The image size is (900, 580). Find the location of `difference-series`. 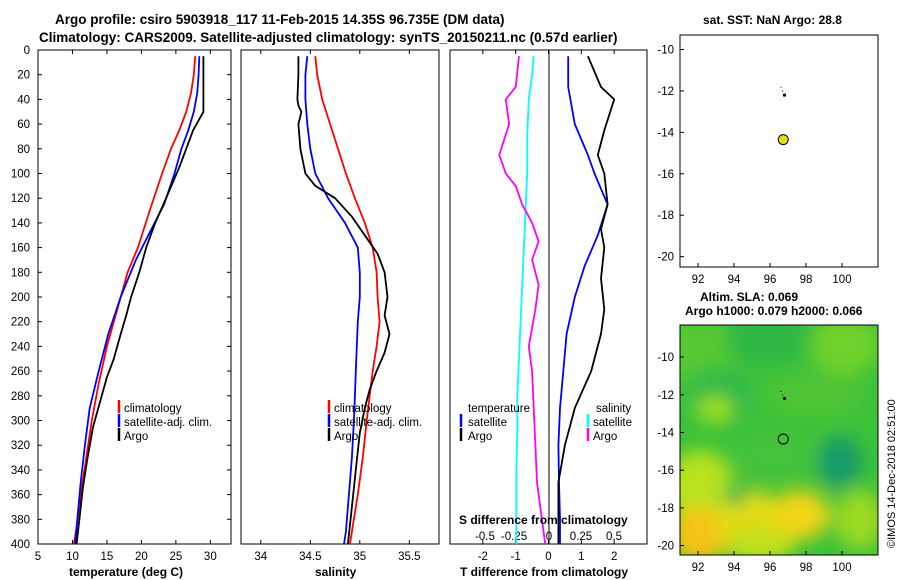

difference-series is located at coordinates (557, 299).